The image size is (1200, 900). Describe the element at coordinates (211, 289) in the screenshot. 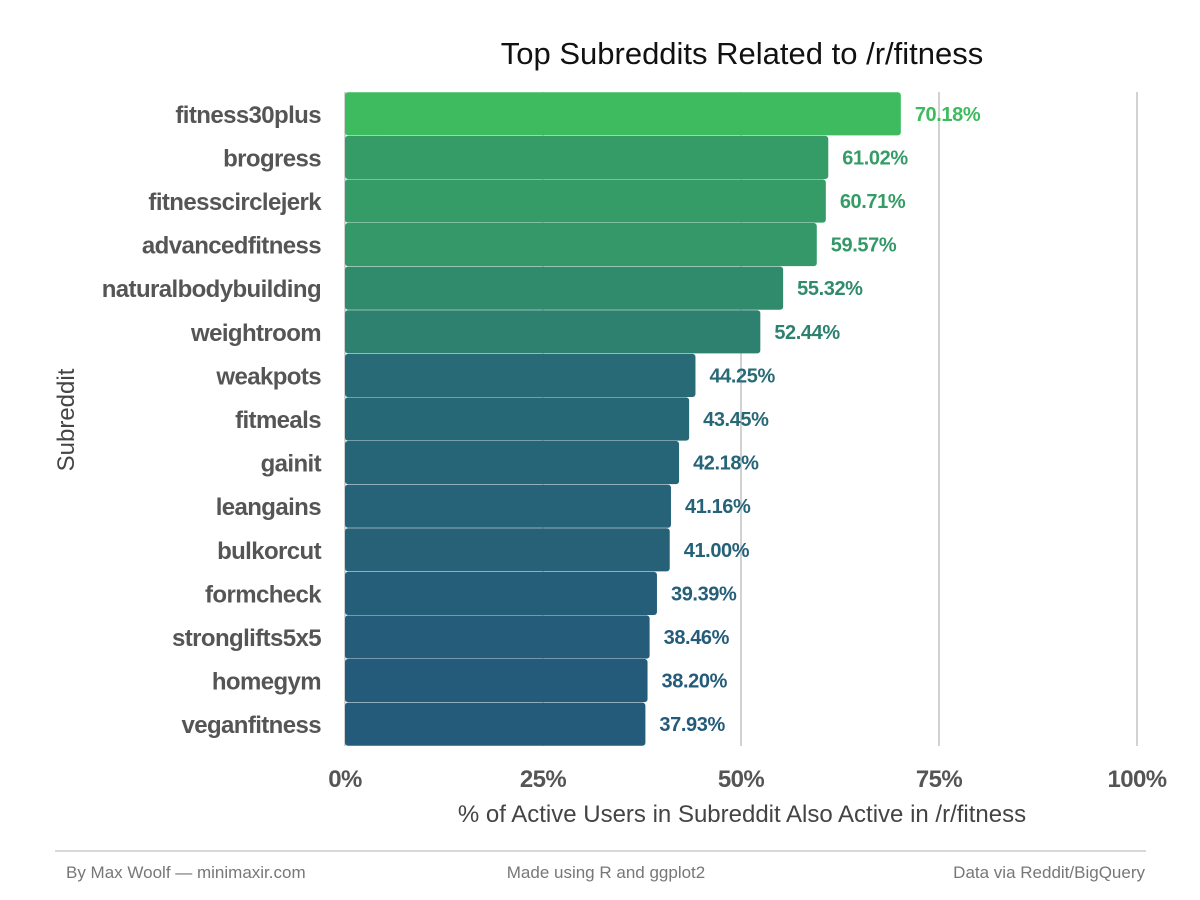

I see `category-label: naturalbodybuilding` at that location.